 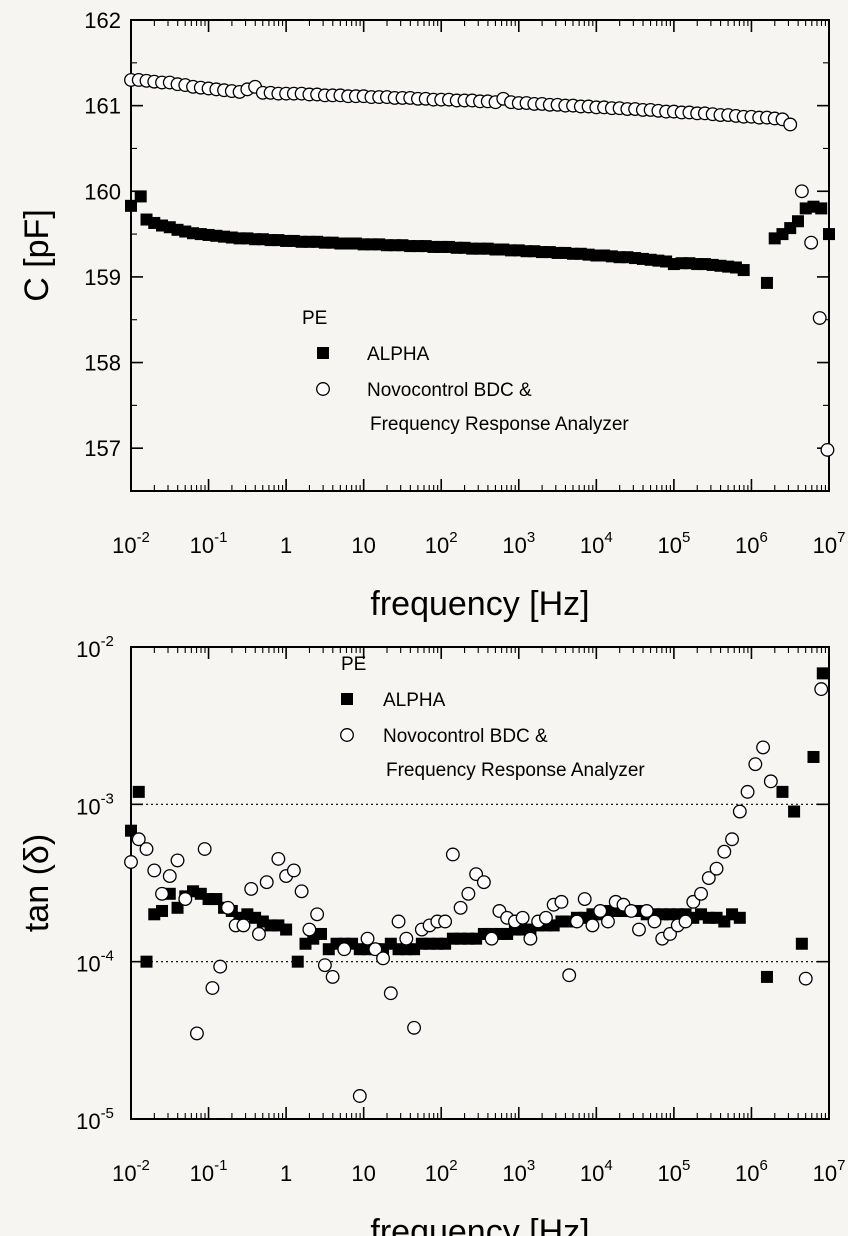 What do you see at coordinates (515, 770) in the screenshot?
I see `legend-entry-label-continued: Frequency Response Analyzer` at bounding box center [515, 770].